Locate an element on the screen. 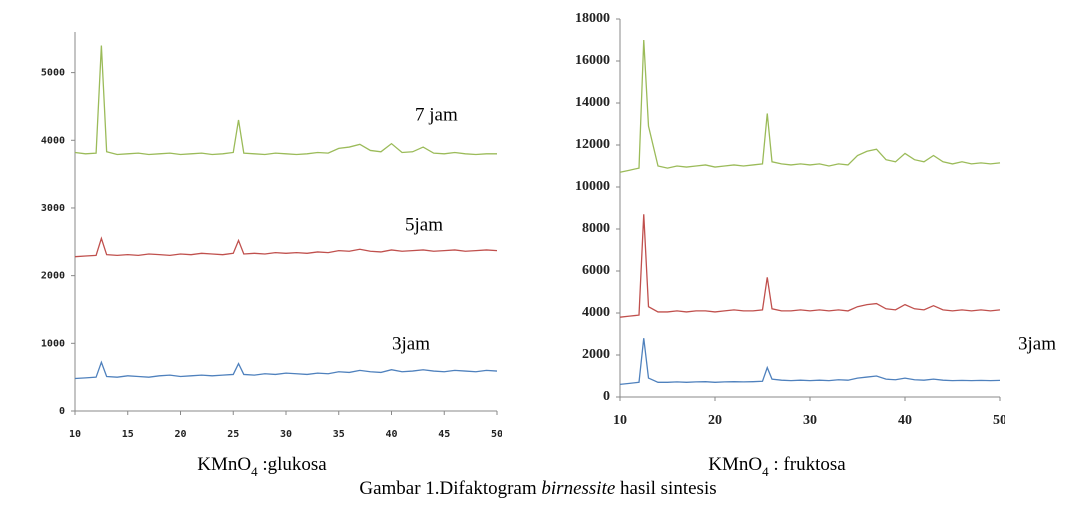 The height and width of the screenshot is (507, 1076). caption-part: Gambar 1.Difaktogram is located at coordinates (450, 488).